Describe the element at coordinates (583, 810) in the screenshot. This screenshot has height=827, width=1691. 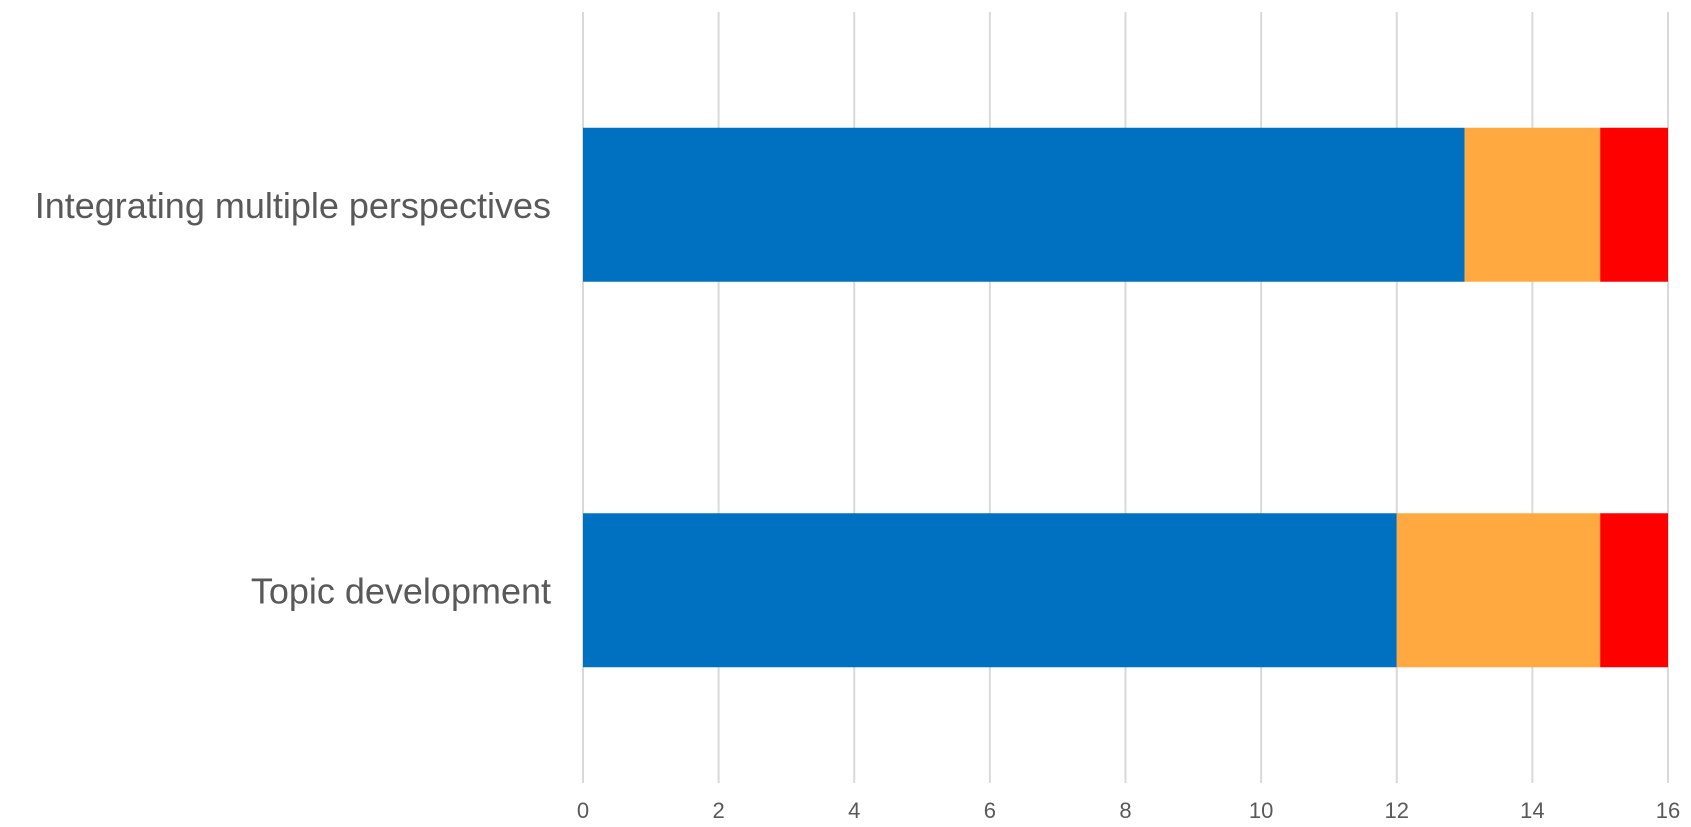
I see `x-tick-label: 0` at that location.